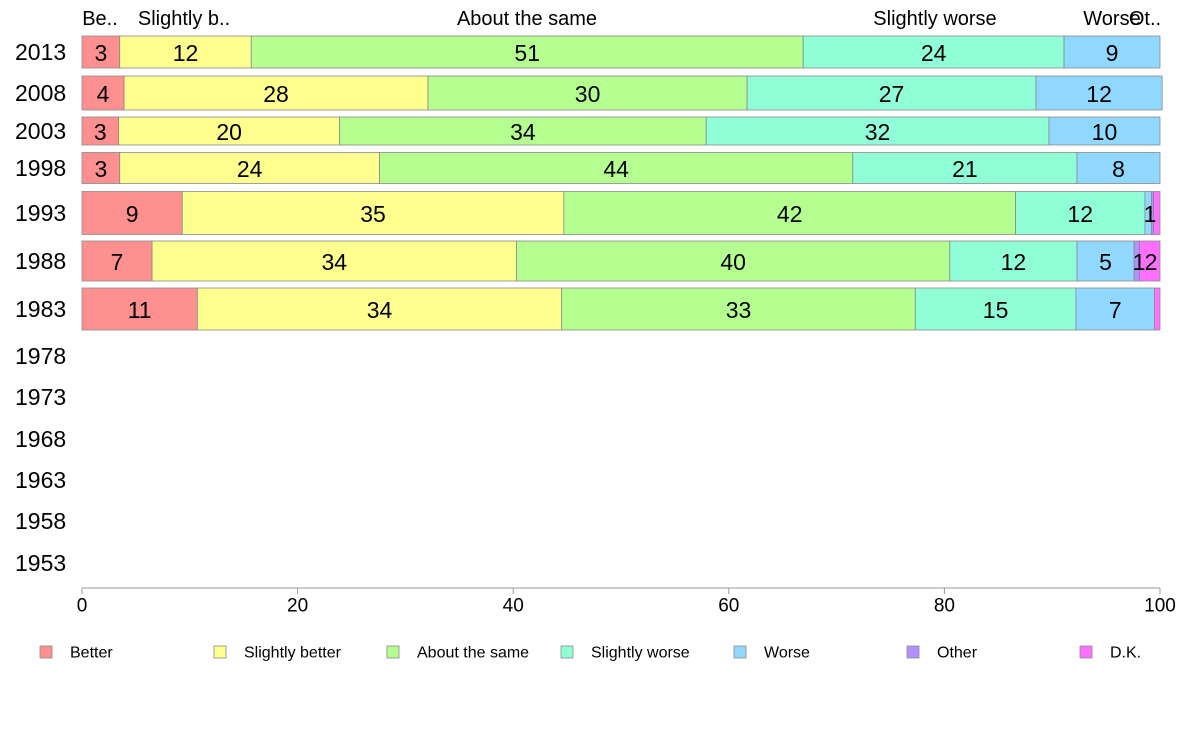 The image size is (1188, 736). What do you see at coordinates (1111, 19) in the screenshot?
I see `column-header-6: Worse` at bounding box center [1111, 19].